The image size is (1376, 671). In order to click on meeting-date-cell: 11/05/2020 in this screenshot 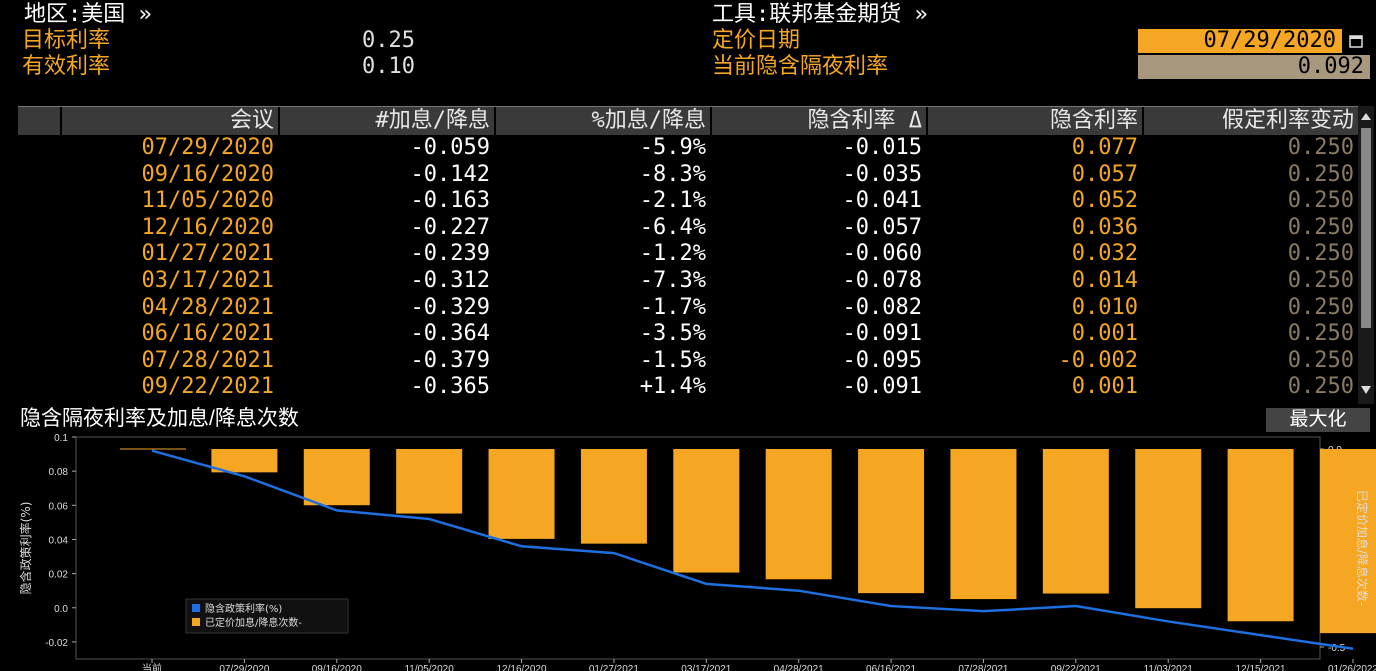, I will do `click(207, 201)`.